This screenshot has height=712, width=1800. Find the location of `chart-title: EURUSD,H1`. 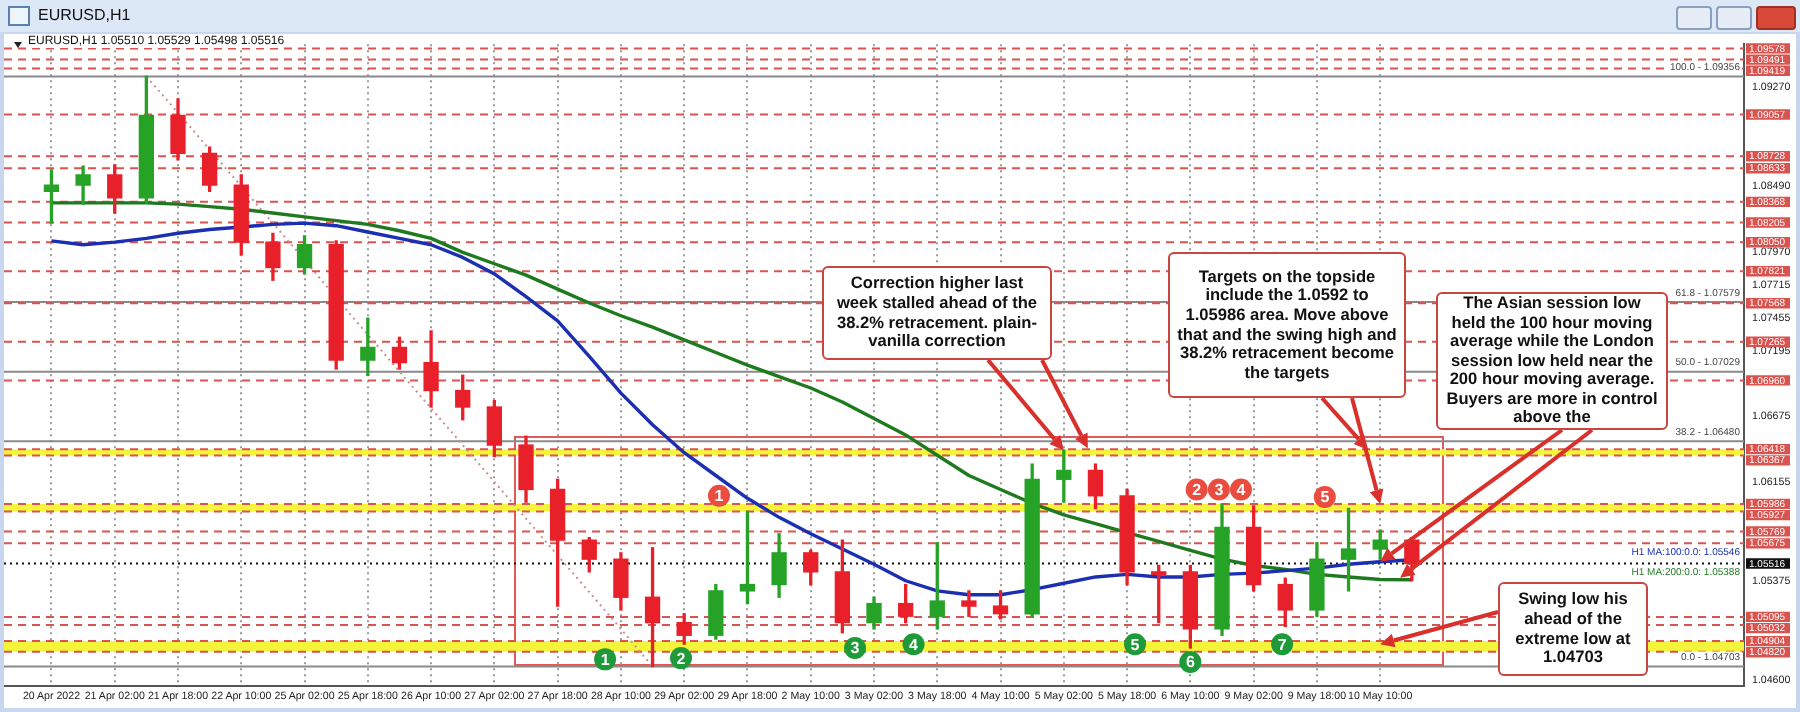

chart-title: EURUSD,H1 is located at coordinates (84, 15).